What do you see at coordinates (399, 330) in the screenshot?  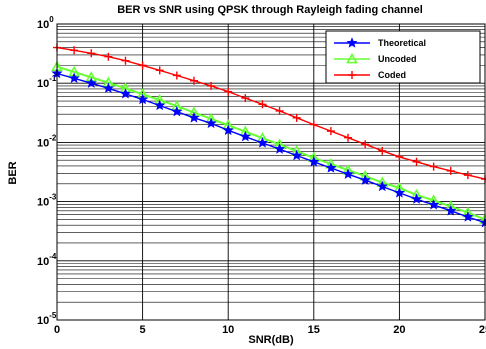 I see `x-tick-label: 20` at bounding box center [399, 330].